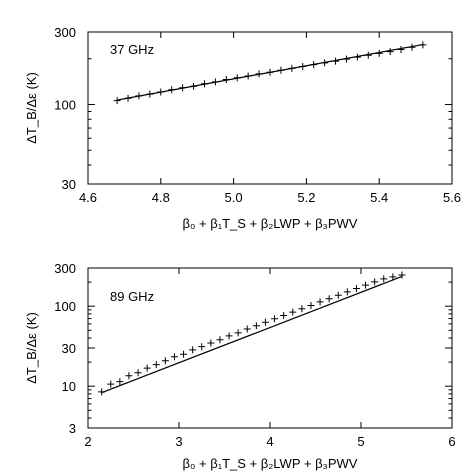 The height and width of the screenshot is (474, 474). Describe the element at coordinates (451, 441) in the screenshot. I see `x-tick-label: 6` at that location.